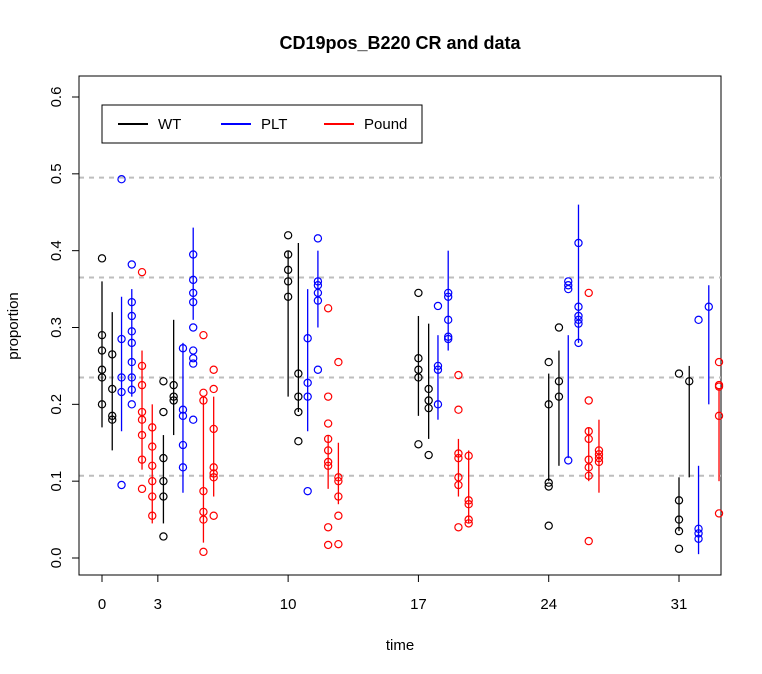 The width and height of the screenshot is (762, 674). I want to click on legend-label: PLT, so click(274, 124).